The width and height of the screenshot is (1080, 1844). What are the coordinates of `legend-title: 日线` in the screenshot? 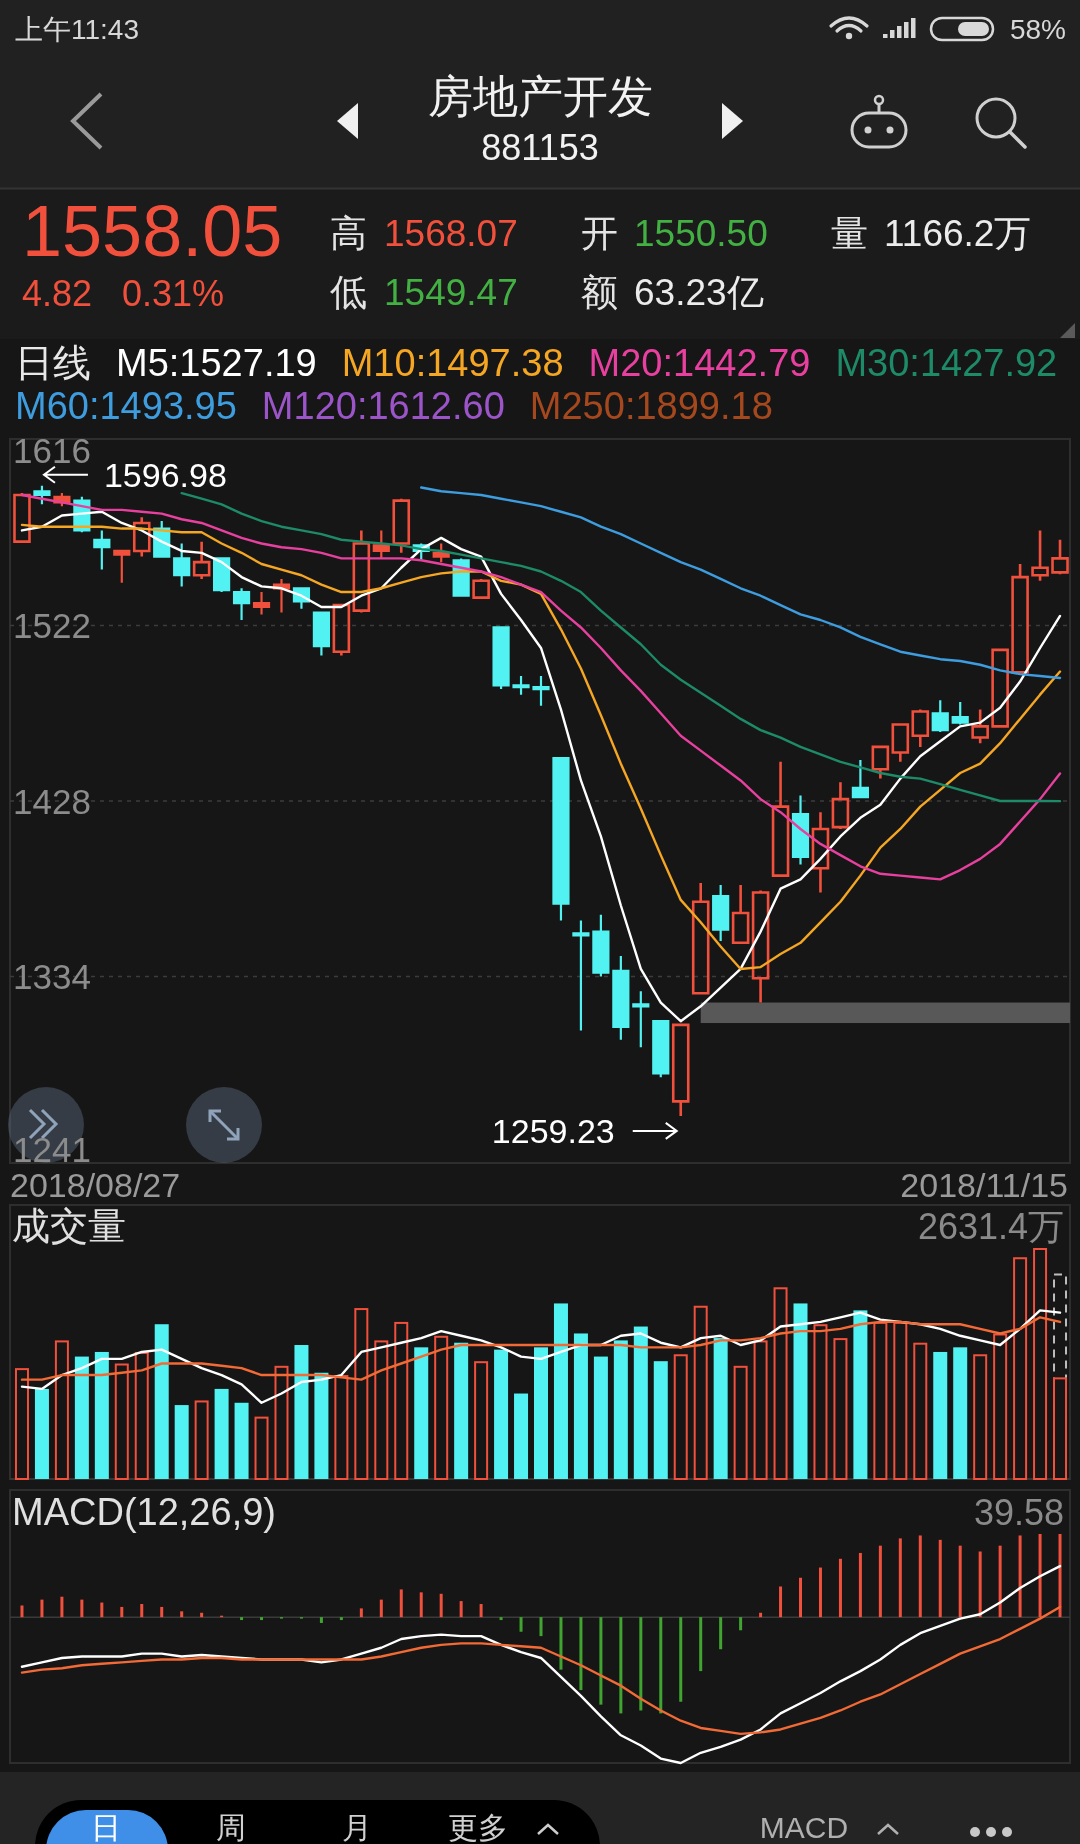 It's located at (53, 363).